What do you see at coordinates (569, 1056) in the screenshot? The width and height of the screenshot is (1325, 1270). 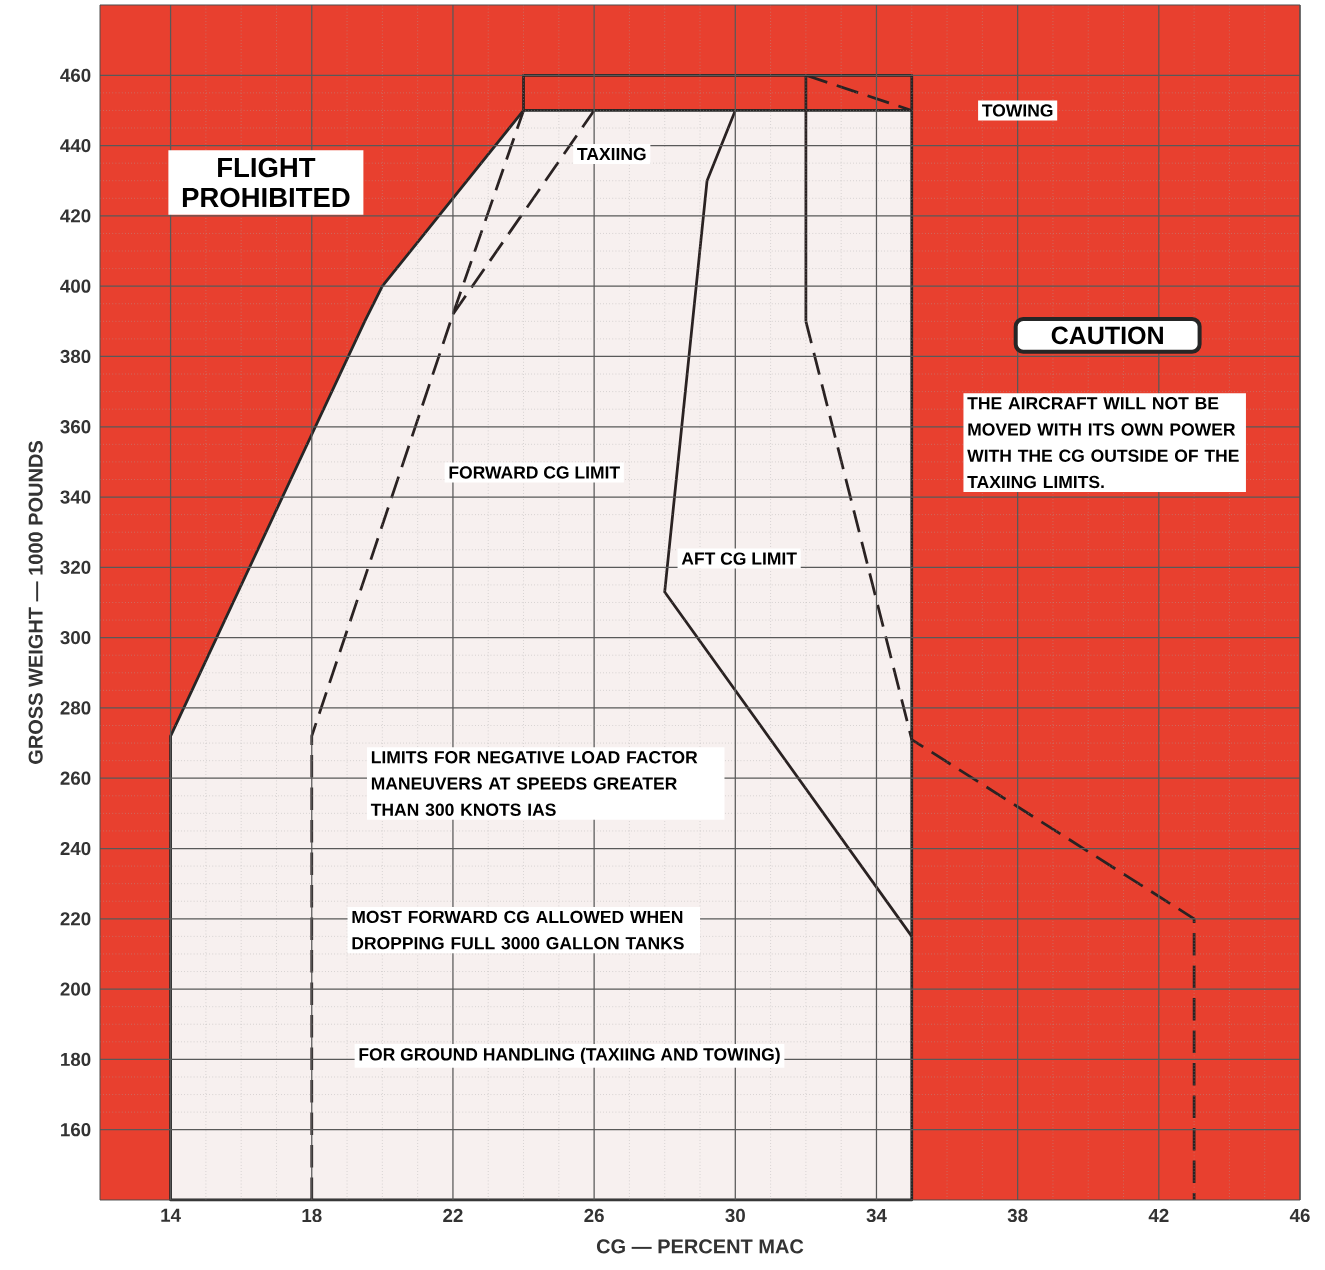 I see `annotation: FOR GROUND HANDLING (TAXIING AND TOWING)` at bounding box center [569, 1056].